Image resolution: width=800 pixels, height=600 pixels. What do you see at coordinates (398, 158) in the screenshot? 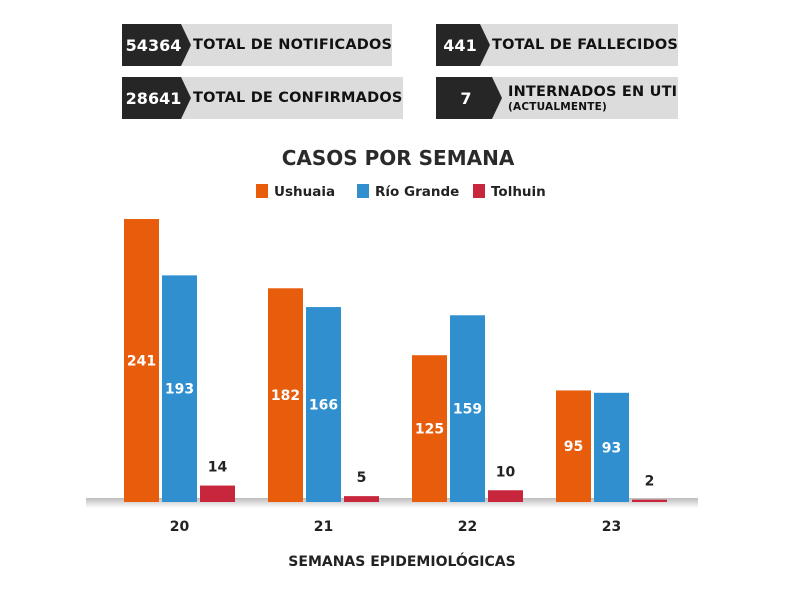
I see `chart-title: CASOS POR SEMANA` at bounding box center [398, 158].